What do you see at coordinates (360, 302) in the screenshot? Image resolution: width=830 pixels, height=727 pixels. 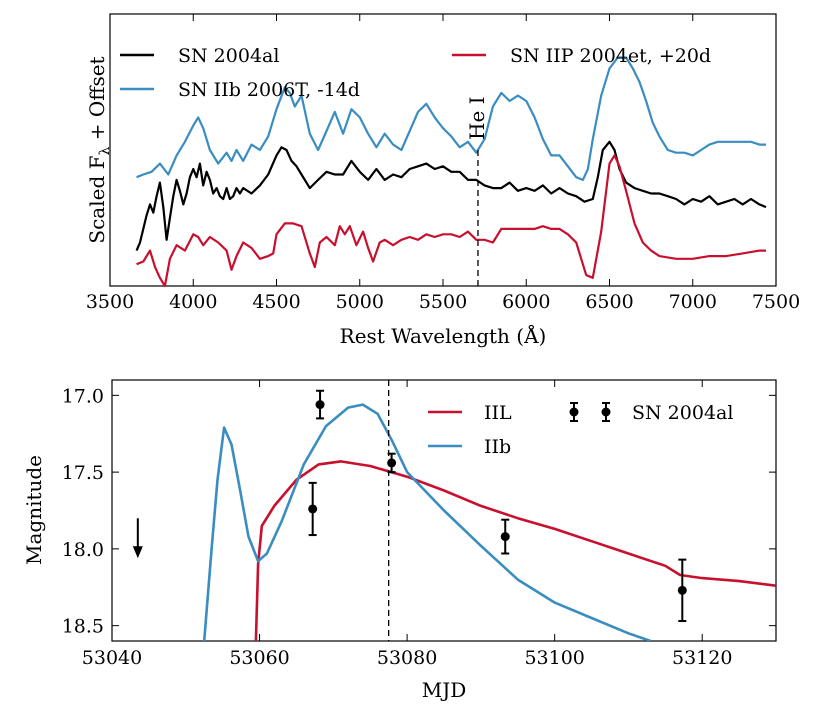 I see `spectra-x-tick-label-3: 5000` at bounding box center [360, 302].